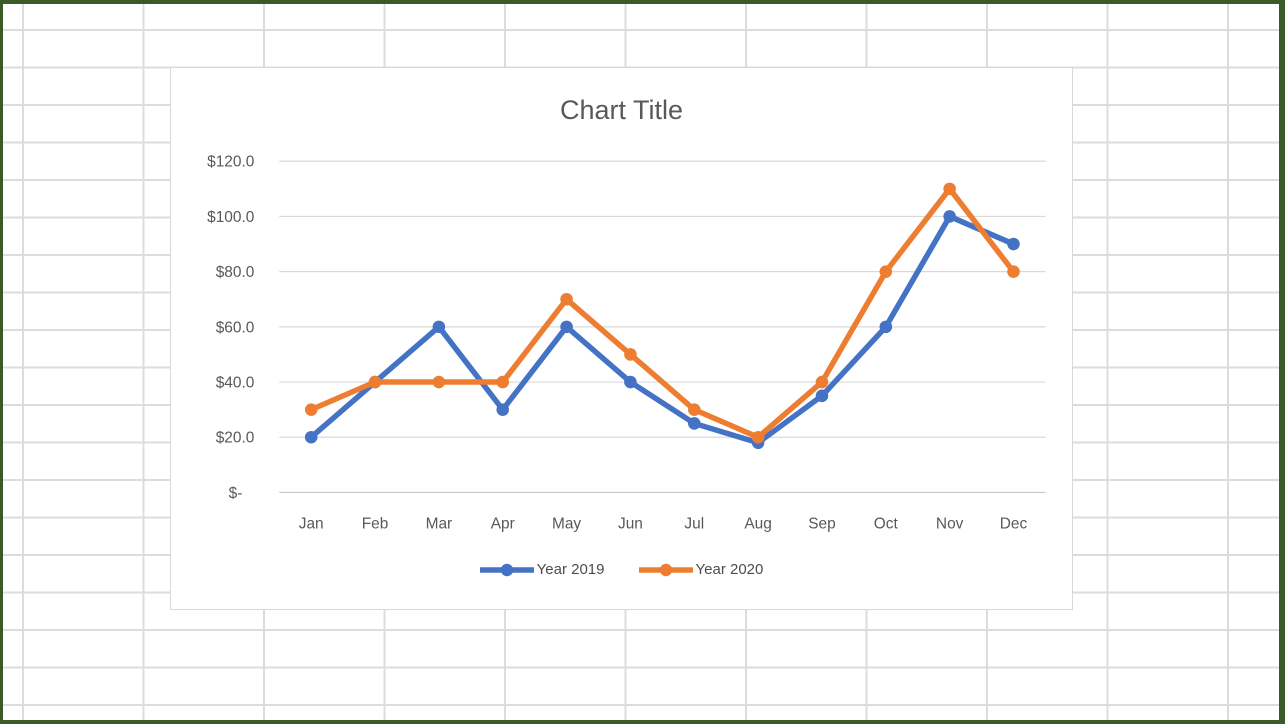  What do you see at coordinates (758, 437) in the screenshot?
I see `marker-year-2020-aug` at bounding box center [758, 437].